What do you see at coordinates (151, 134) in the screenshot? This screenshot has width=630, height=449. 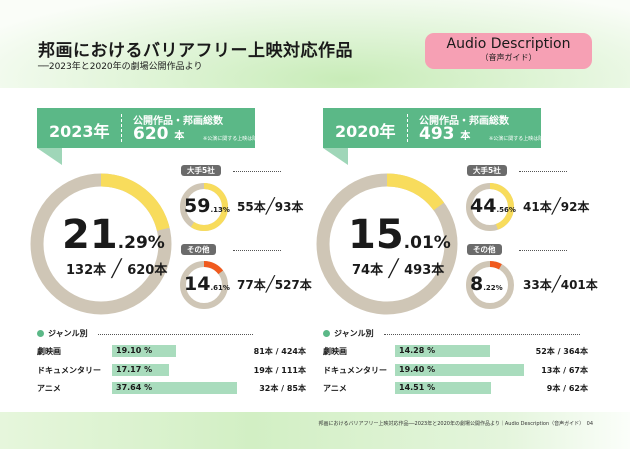 I see `total-value: 620` at bounding box center [151, 134].